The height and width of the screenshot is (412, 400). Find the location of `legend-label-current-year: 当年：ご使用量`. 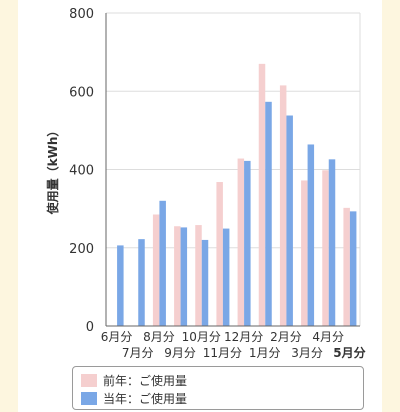

legend-label-current-year: 当年：ご使用量 is located at coordinates (145, 398).